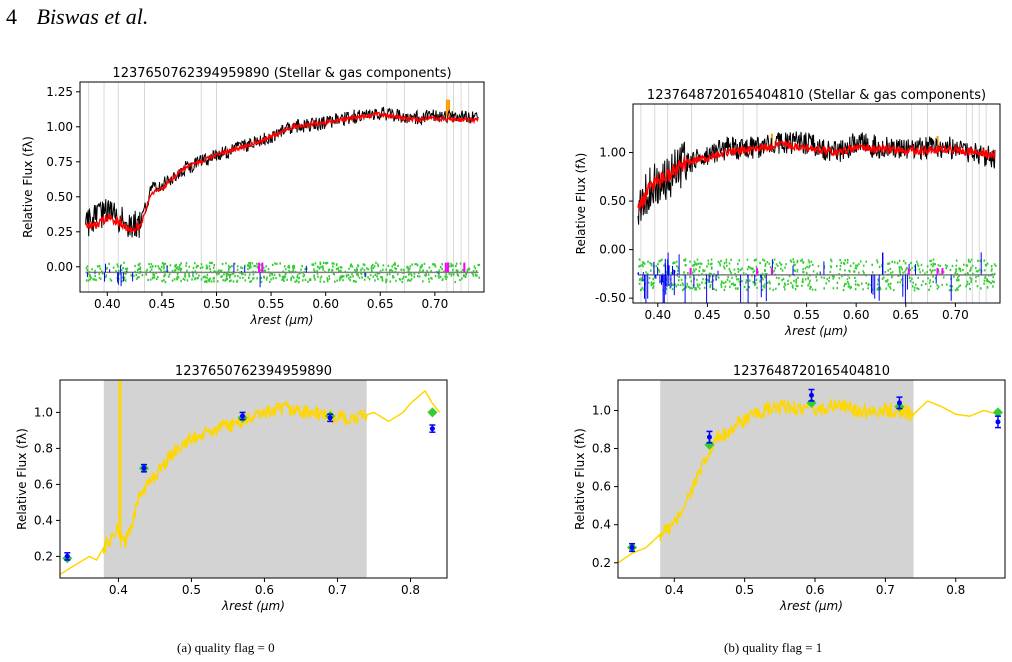  What do you see at coordinates (92, 16) in the screenshot?
I see `running-authors: Biswas et al.` at bounding box center [92, 16].